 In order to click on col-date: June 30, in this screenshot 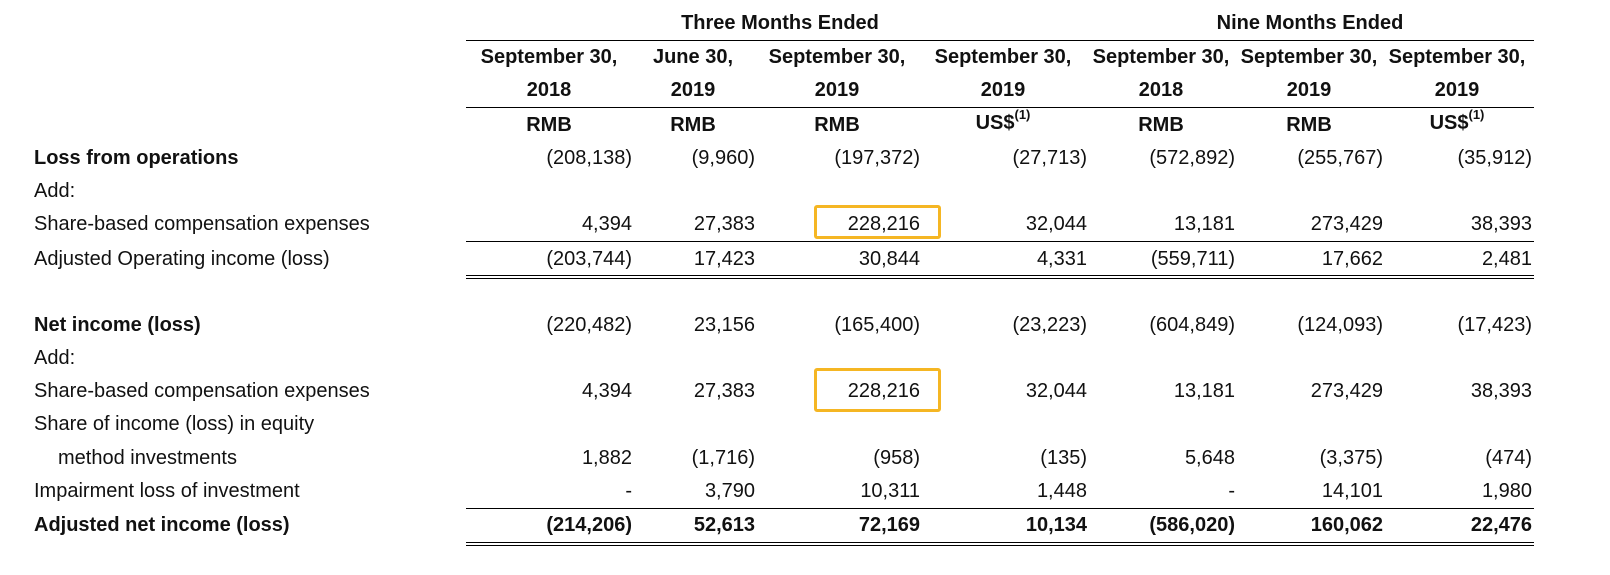, I will do `click(693, 57)`.